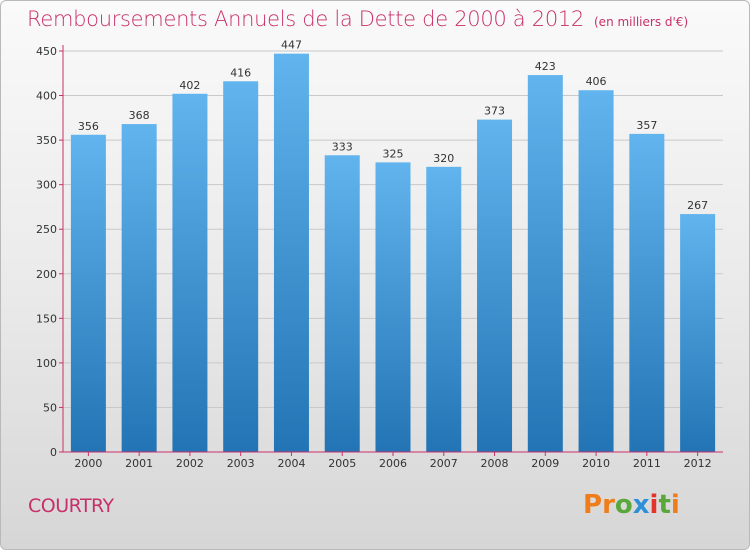 The height and width of the screenshot is (550, 750). What do you see at coordinates (698, 333) in the screenshot?
I see `bar-2012` at bounding box center [698, 333].